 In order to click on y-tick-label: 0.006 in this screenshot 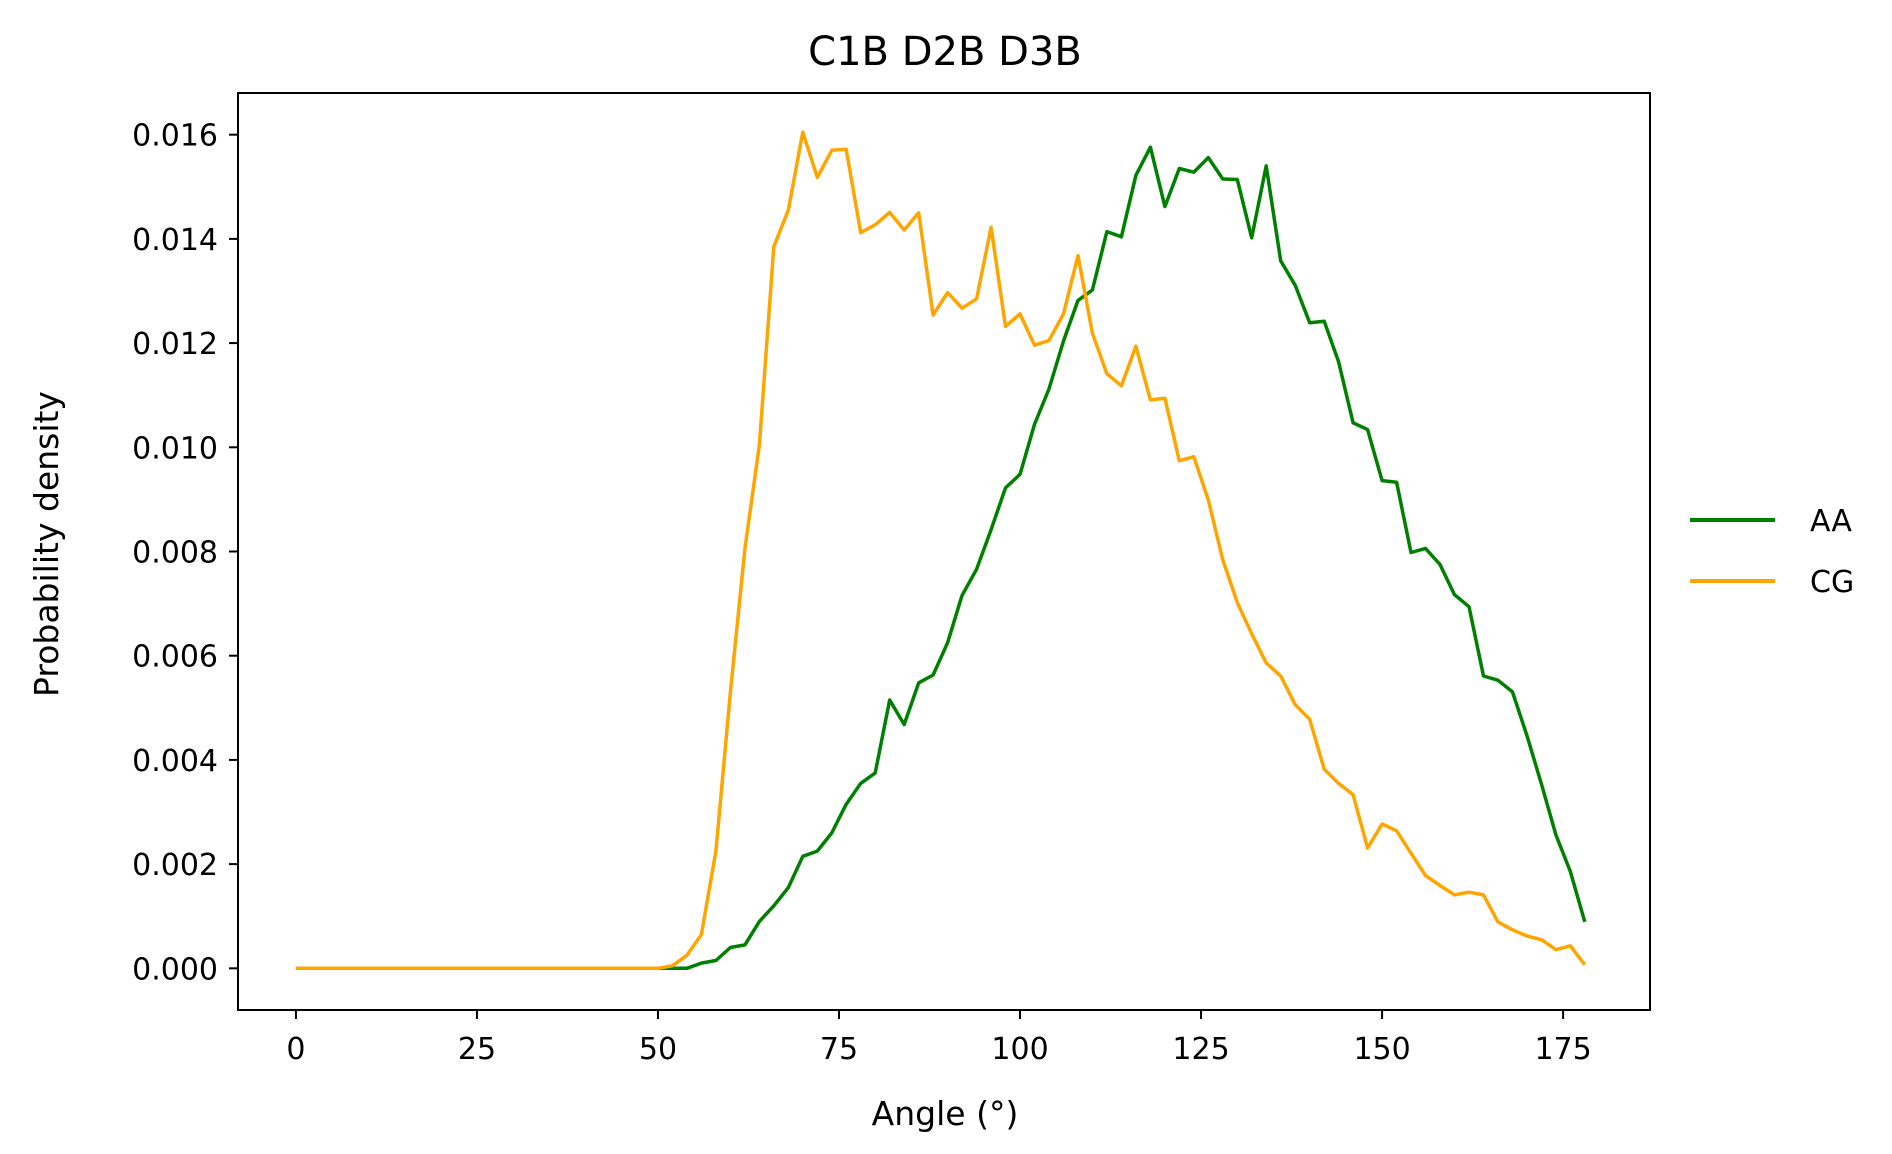, I will do `click(175, 657)`.